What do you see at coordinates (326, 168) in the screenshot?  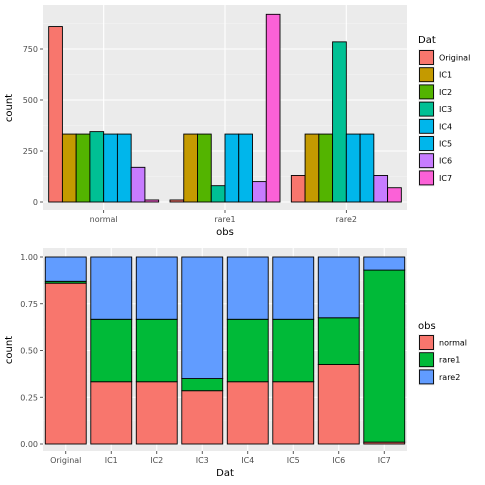 I see `top-bar-rare2-ic2` at bounding box center [326, 168].